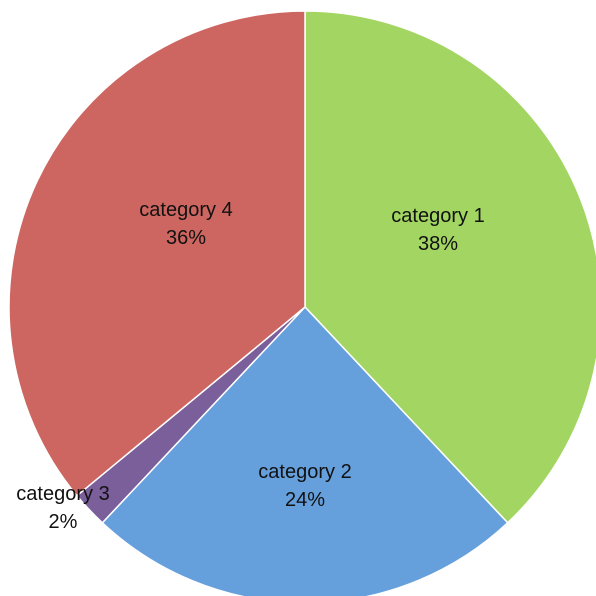 This screenshot has height=596, width=596. I want to click on slice-name-label: category 1, so click(437, 216).